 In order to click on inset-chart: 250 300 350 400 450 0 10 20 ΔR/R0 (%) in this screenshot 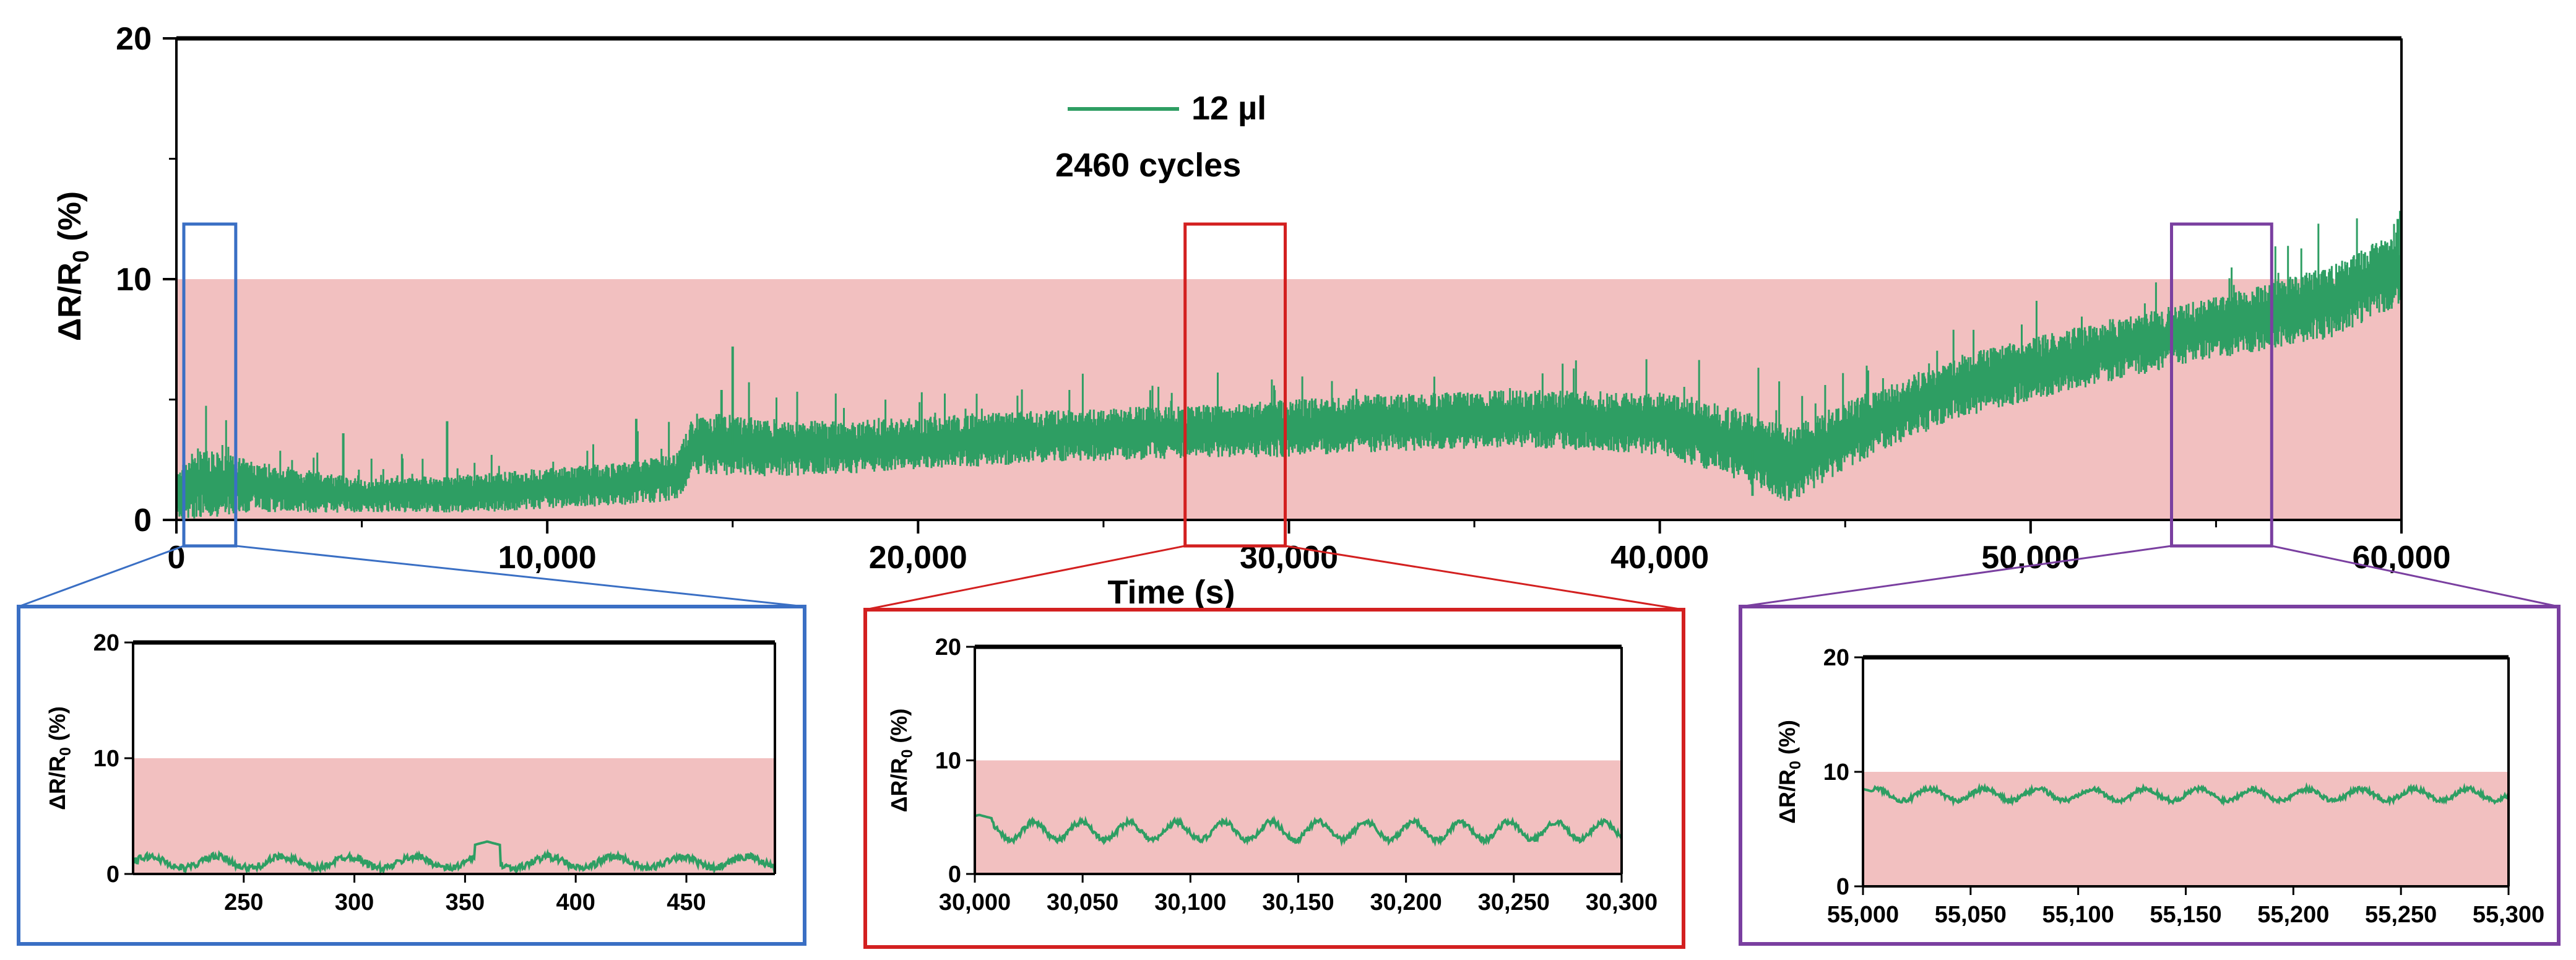, I will do `click(411, 776)`.